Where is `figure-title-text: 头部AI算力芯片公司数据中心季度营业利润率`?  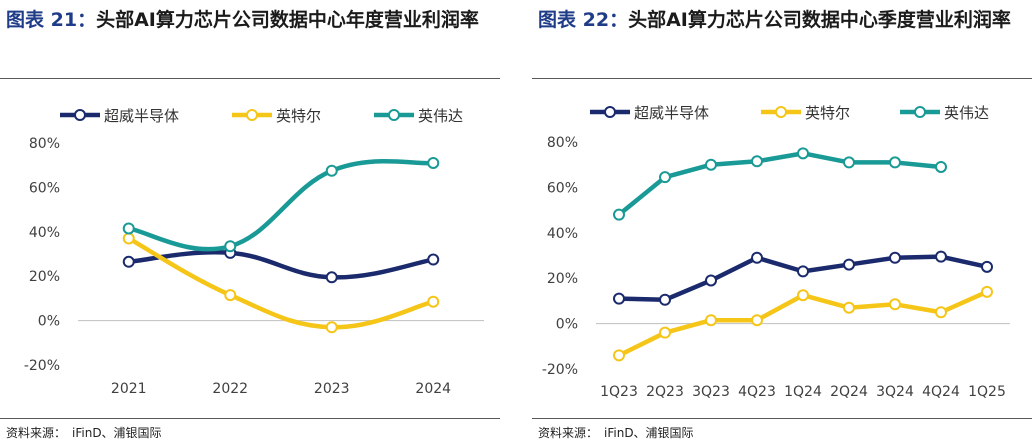
figure-title-text: 头部AI算力芯片公司数据中心季度营业利润率 is located at coordinates (819, 20).